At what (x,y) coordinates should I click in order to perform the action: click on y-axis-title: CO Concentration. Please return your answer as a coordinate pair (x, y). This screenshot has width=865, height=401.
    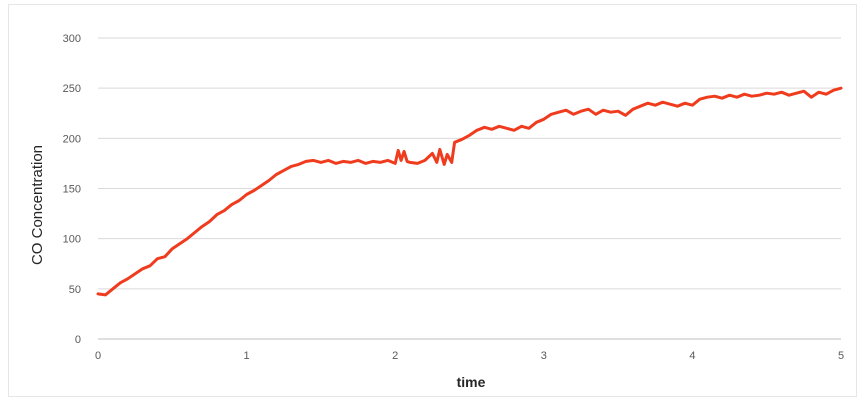
    Looking at the image, I should click on (37, 205).